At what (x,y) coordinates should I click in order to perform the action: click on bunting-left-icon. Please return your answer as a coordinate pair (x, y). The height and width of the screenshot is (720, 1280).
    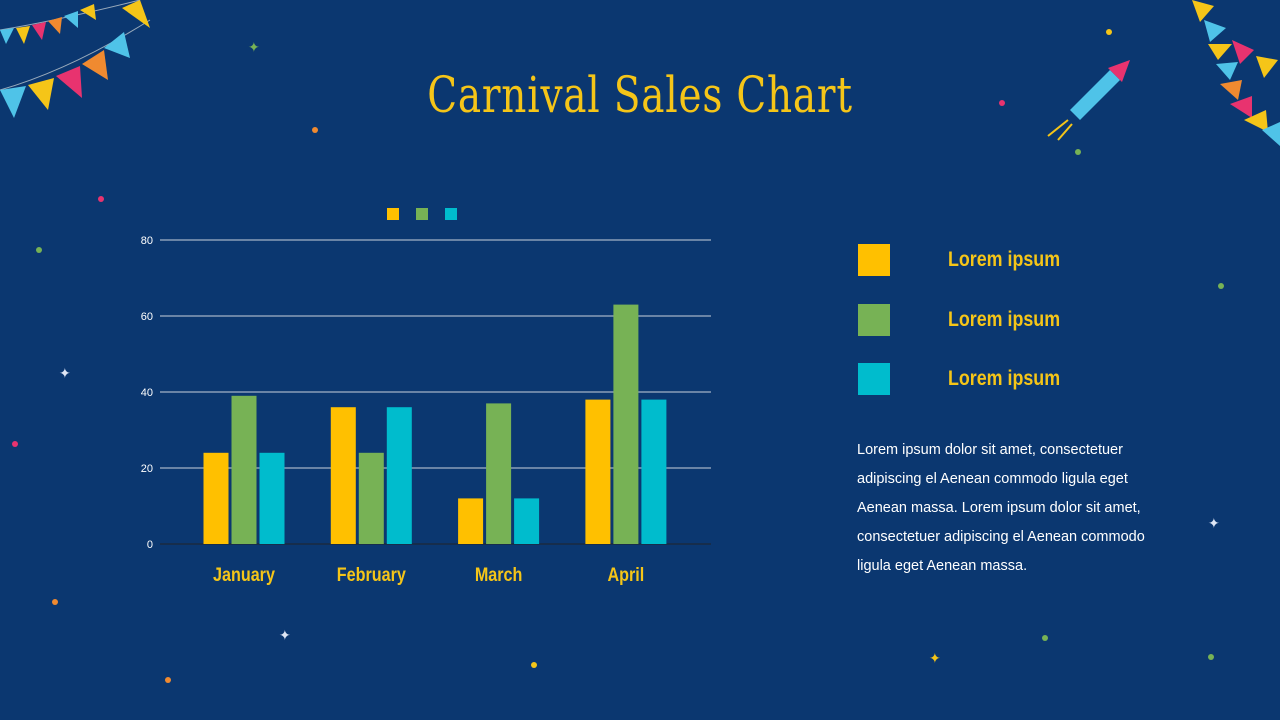
    Looking at the image, I should click on (75, 59).